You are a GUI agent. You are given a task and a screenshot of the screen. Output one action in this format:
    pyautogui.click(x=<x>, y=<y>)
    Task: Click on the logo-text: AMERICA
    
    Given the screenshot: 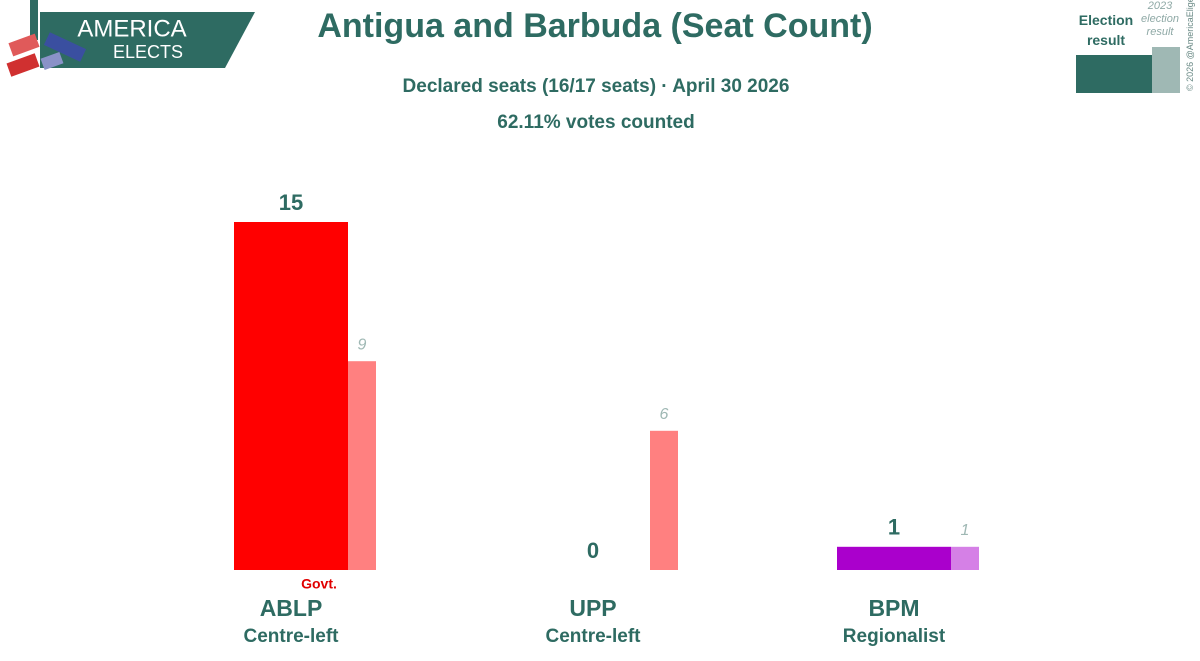 What is the action you would take?
    pyautogui.click(x=131, y=28)
    